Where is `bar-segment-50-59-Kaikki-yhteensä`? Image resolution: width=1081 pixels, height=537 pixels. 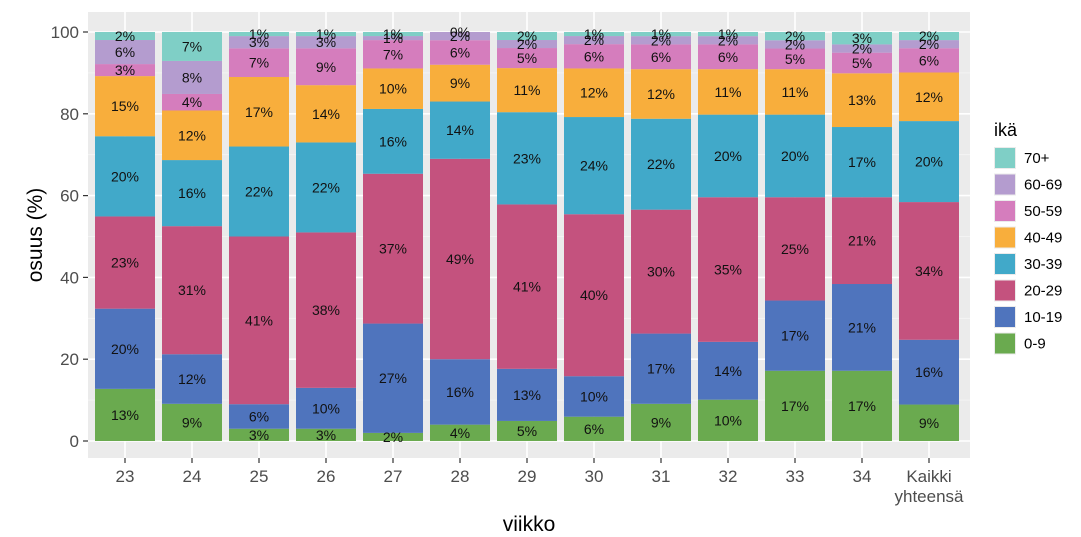
bar-segment-50-59-Kaikki-yhteensä is located at coordinates (929, 60).